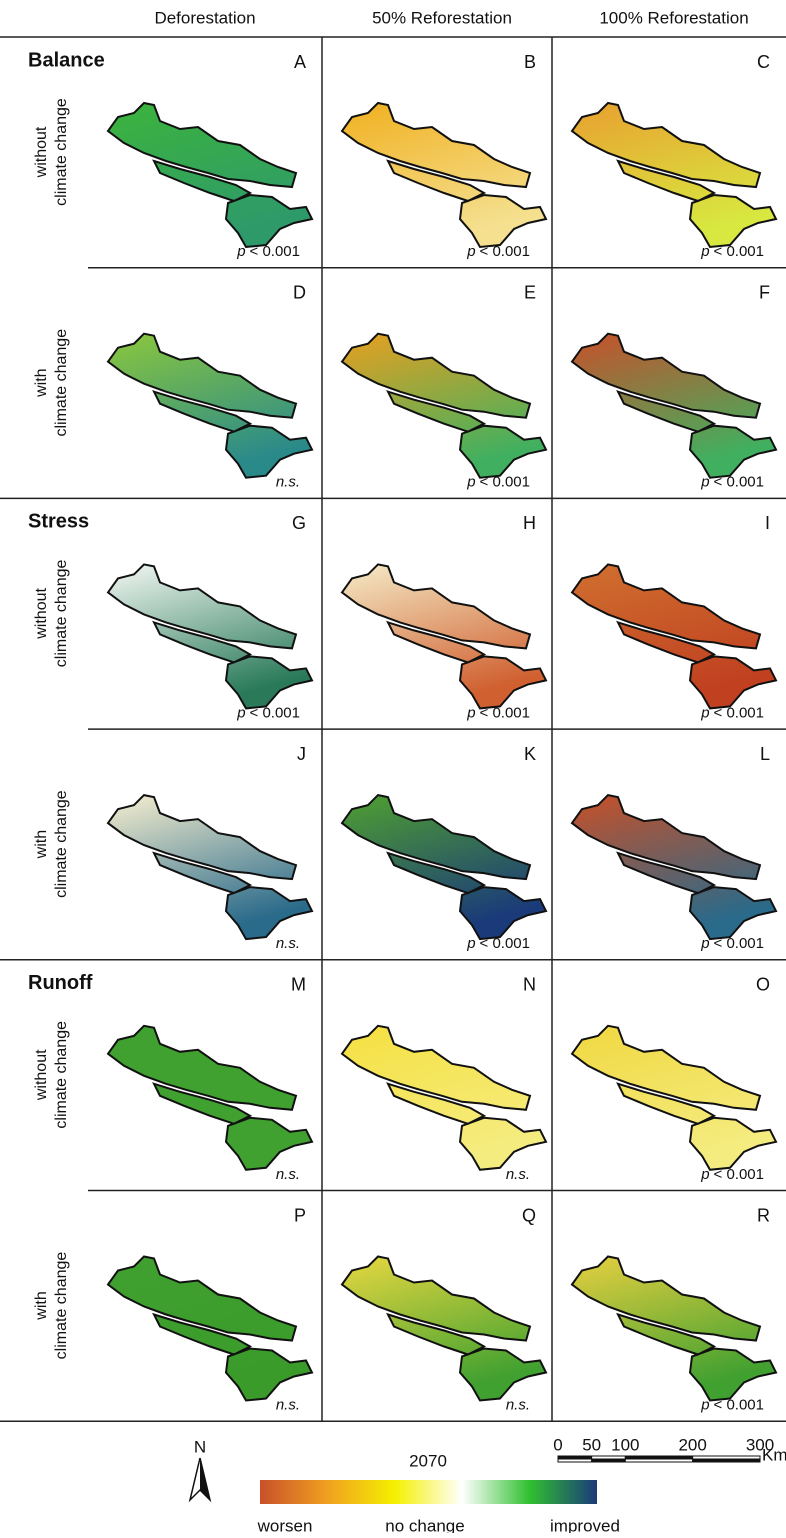 This screenshot has height=1538, width=786. Describe the element at coordinates (530, 292) in the screenshot. I see `panel-letter: E` at that location.